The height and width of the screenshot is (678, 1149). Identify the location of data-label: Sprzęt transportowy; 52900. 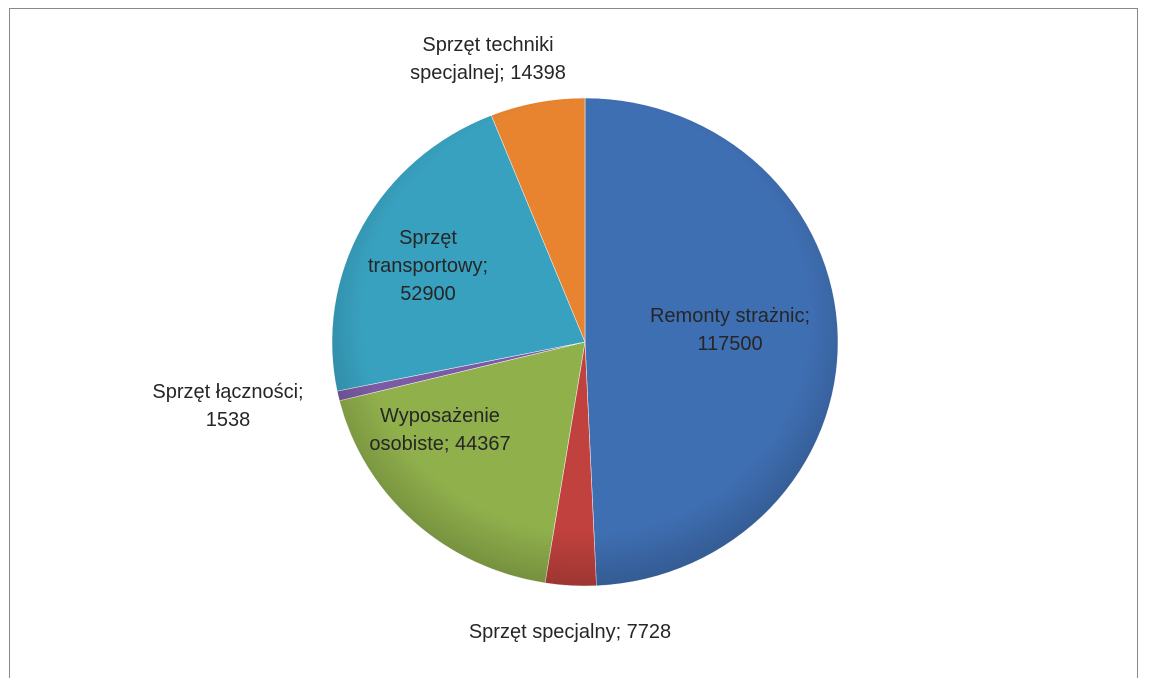
(428, 266).